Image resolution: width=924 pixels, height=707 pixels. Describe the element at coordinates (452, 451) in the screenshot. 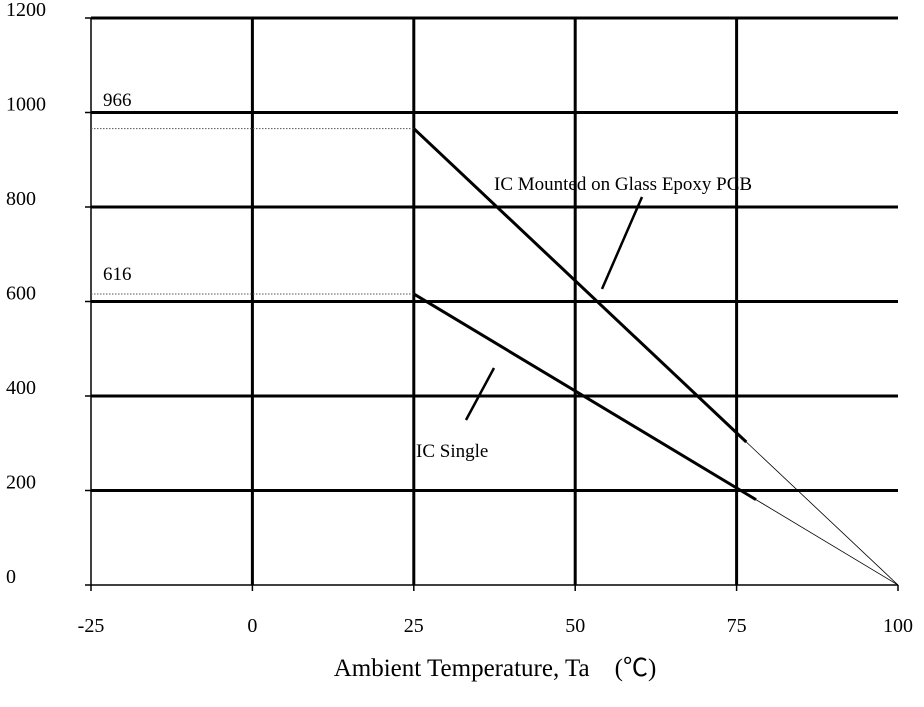

I see `annotation-single-label: IC Single` at that location.